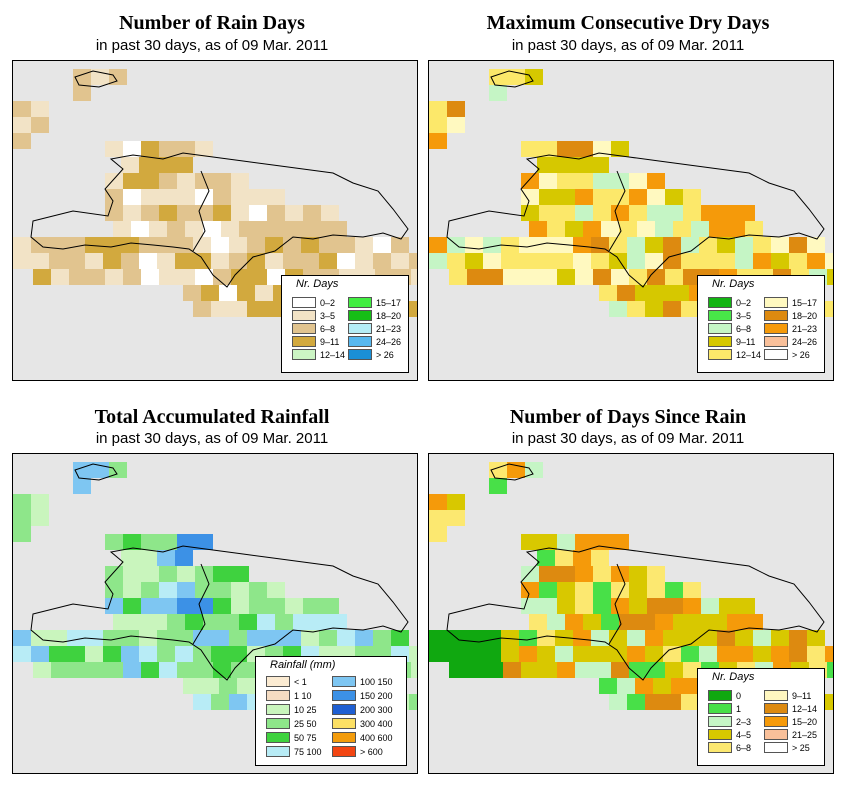 This screenshot has height=793, width=853. Describe the element at coordinates (744, 302) in the screenshot. I see `legend-label: 0–2` at that location.